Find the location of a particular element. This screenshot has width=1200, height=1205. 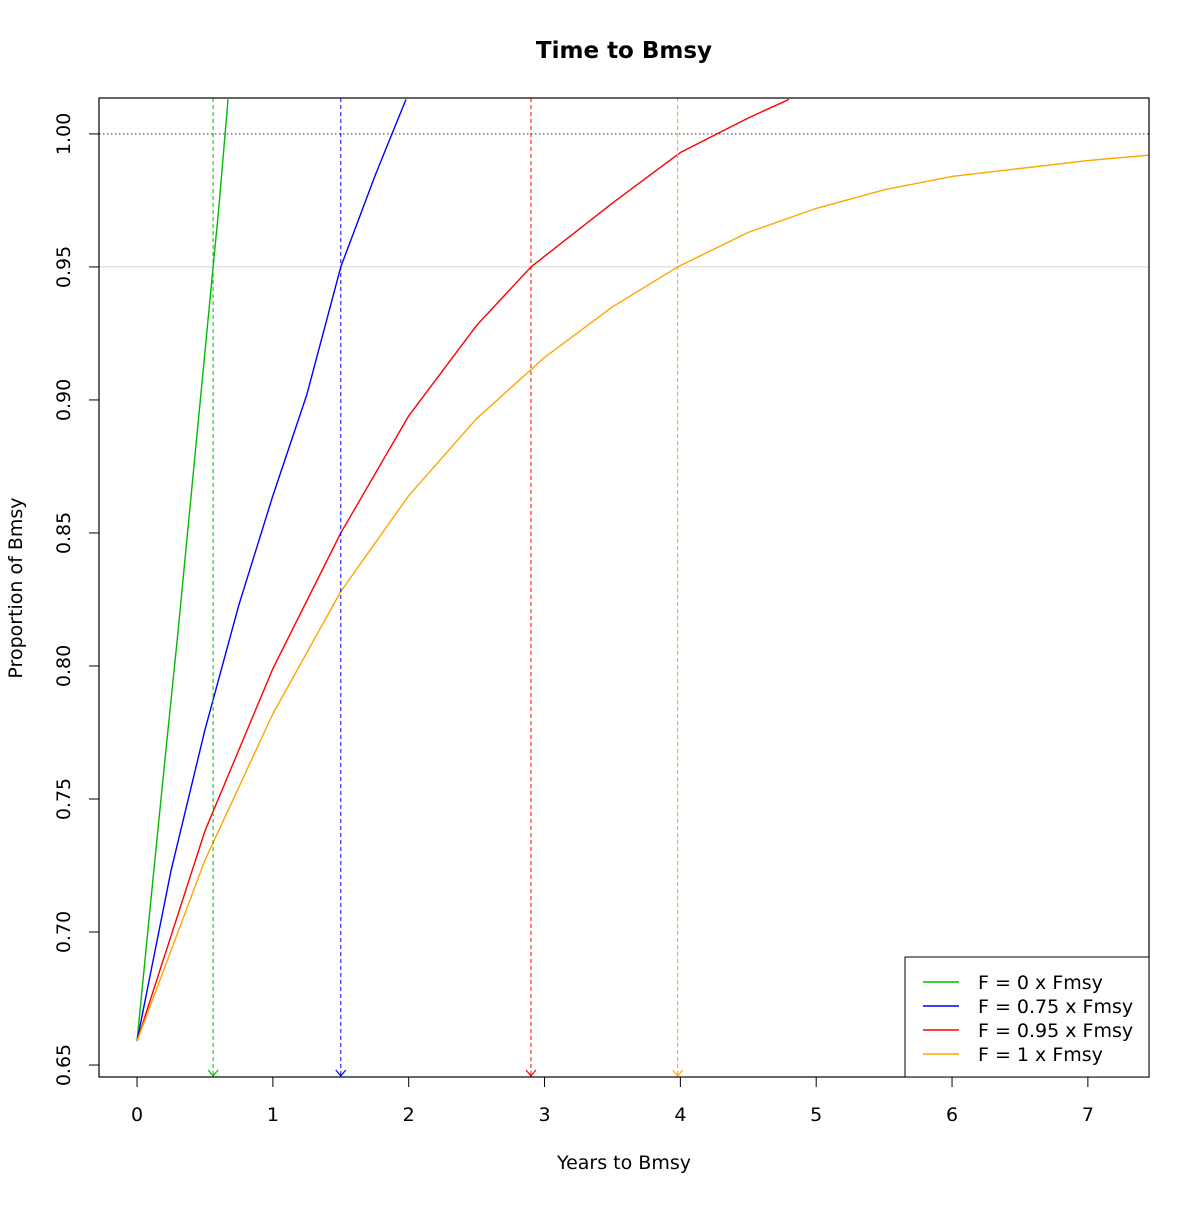

x-tick-label-7: 7 is located at coordinates (1088, 1115).